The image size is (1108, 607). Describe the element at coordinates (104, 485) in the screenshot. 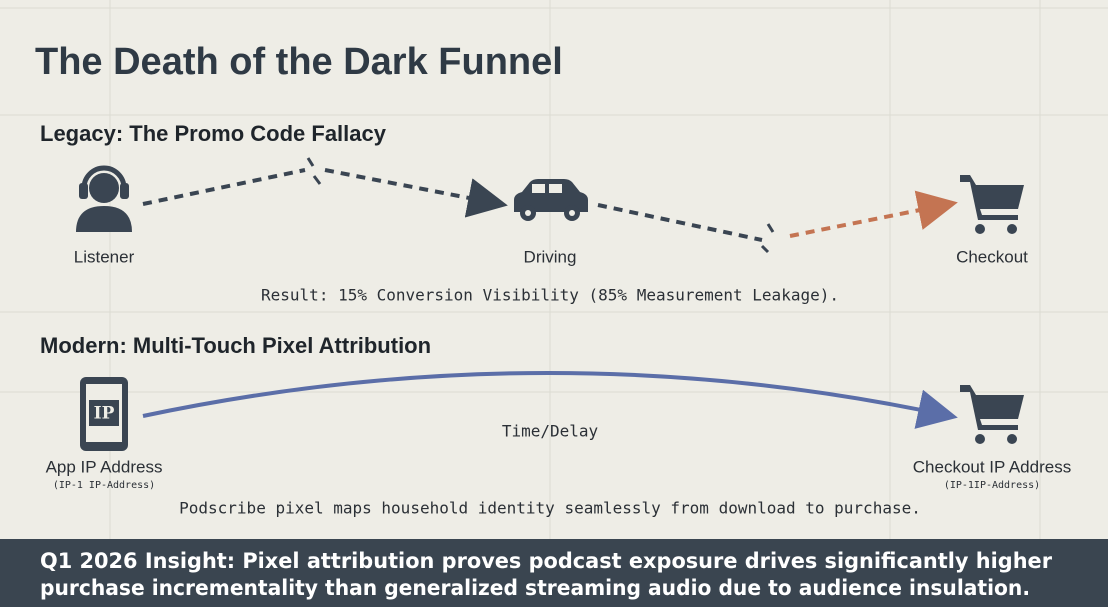

I see `node-sublabel: (IP-1 IP-Address)` at that location.